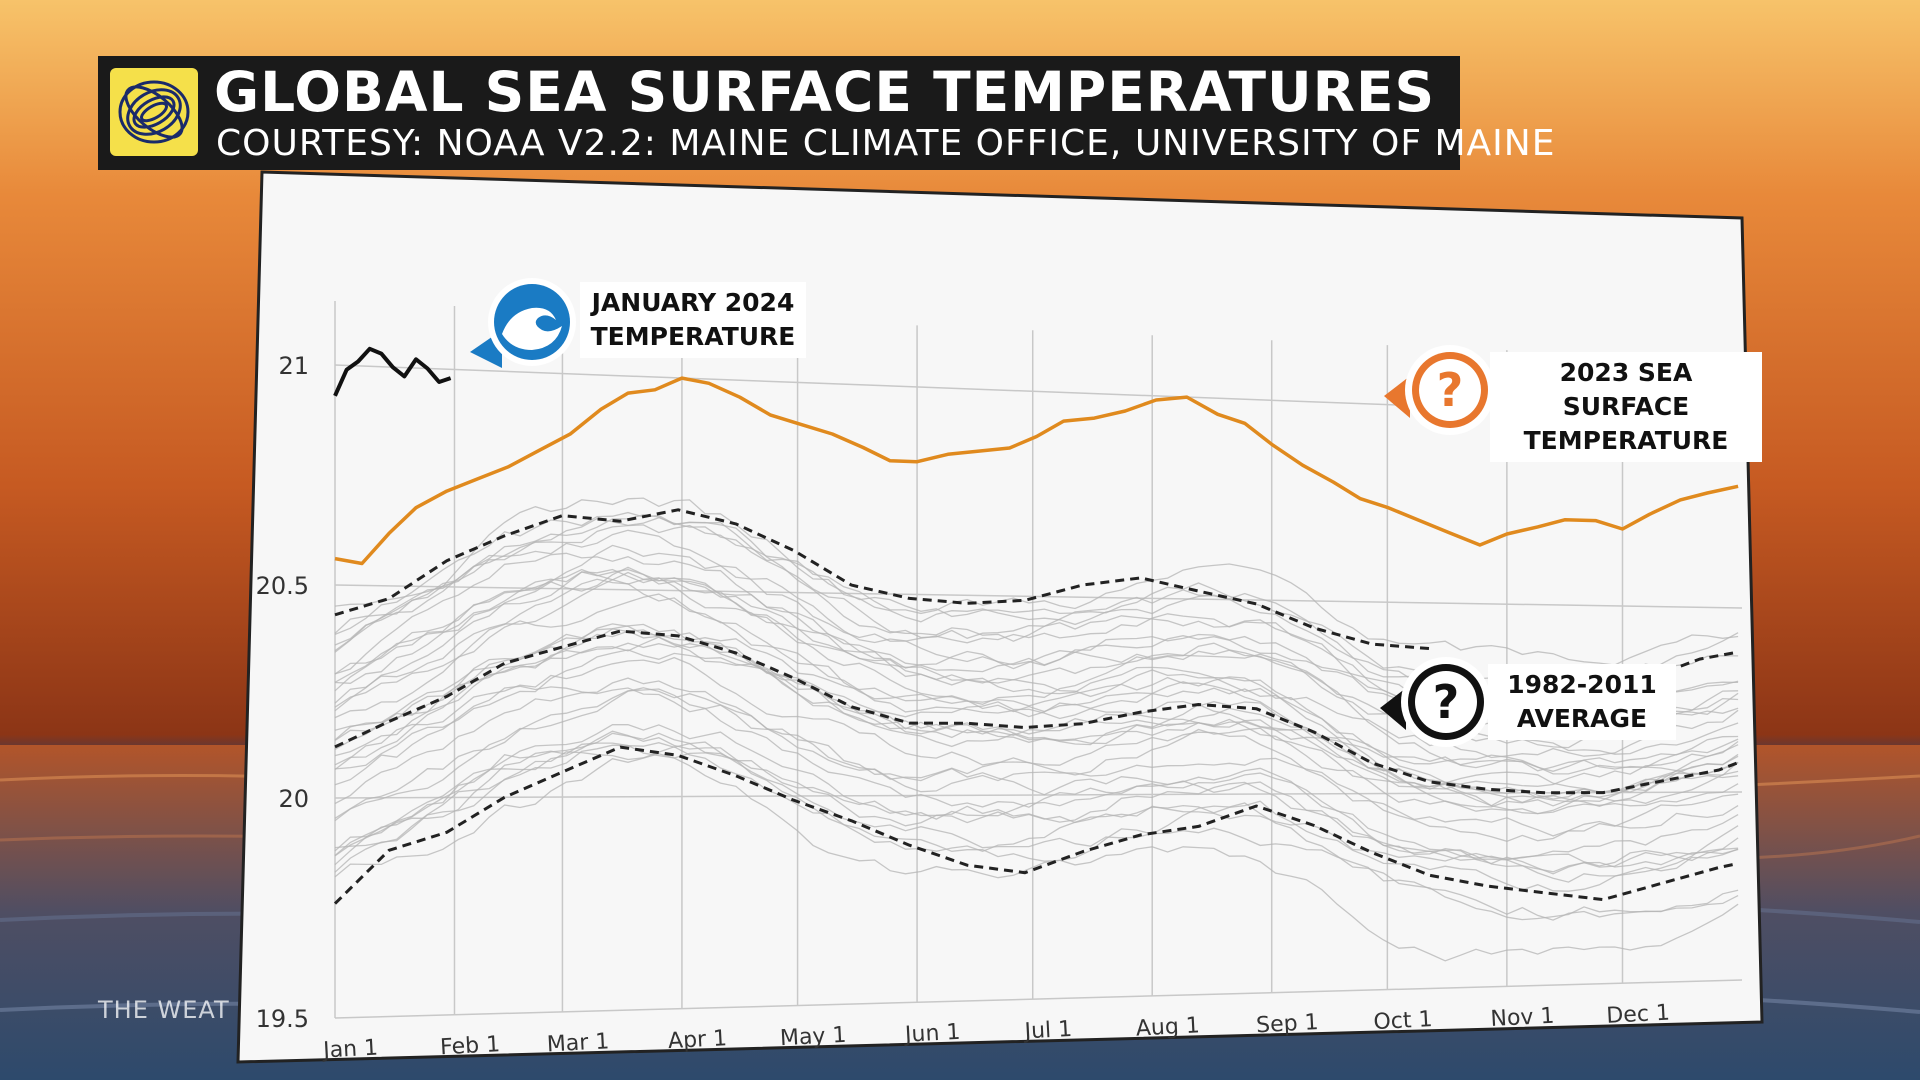 This screenshot has width=1920, height=1080. What do you see at coordinates (164, 1010) in the screenshot?
I see `watermark: THE WEAT` at bounding box center [164, 1010].